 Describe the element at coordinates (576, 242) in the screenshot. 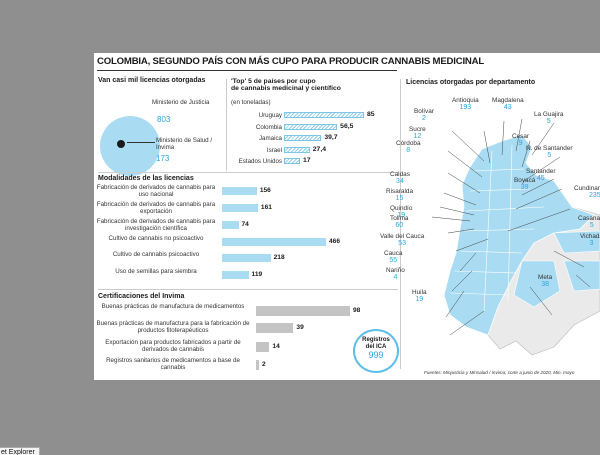

I see `map-casanare` at that location.